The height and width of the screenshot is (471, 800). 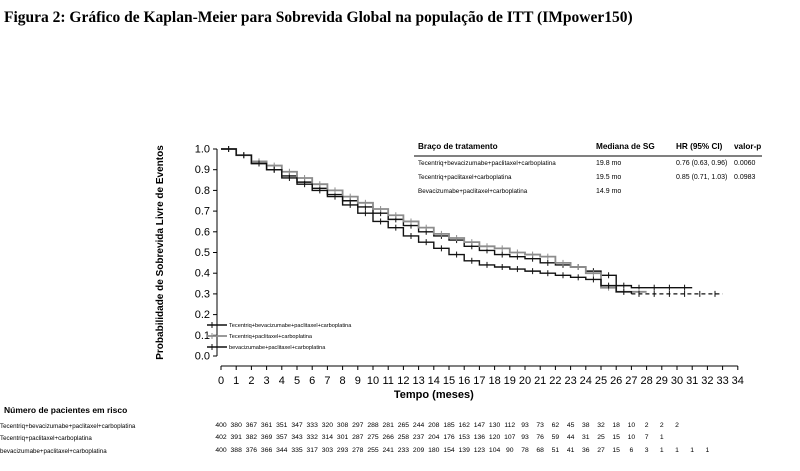 What do you see at coordinates (202, 274) in the screenshot?
I see `y-tick-label: 0.4` at bounding box center [202, 274].